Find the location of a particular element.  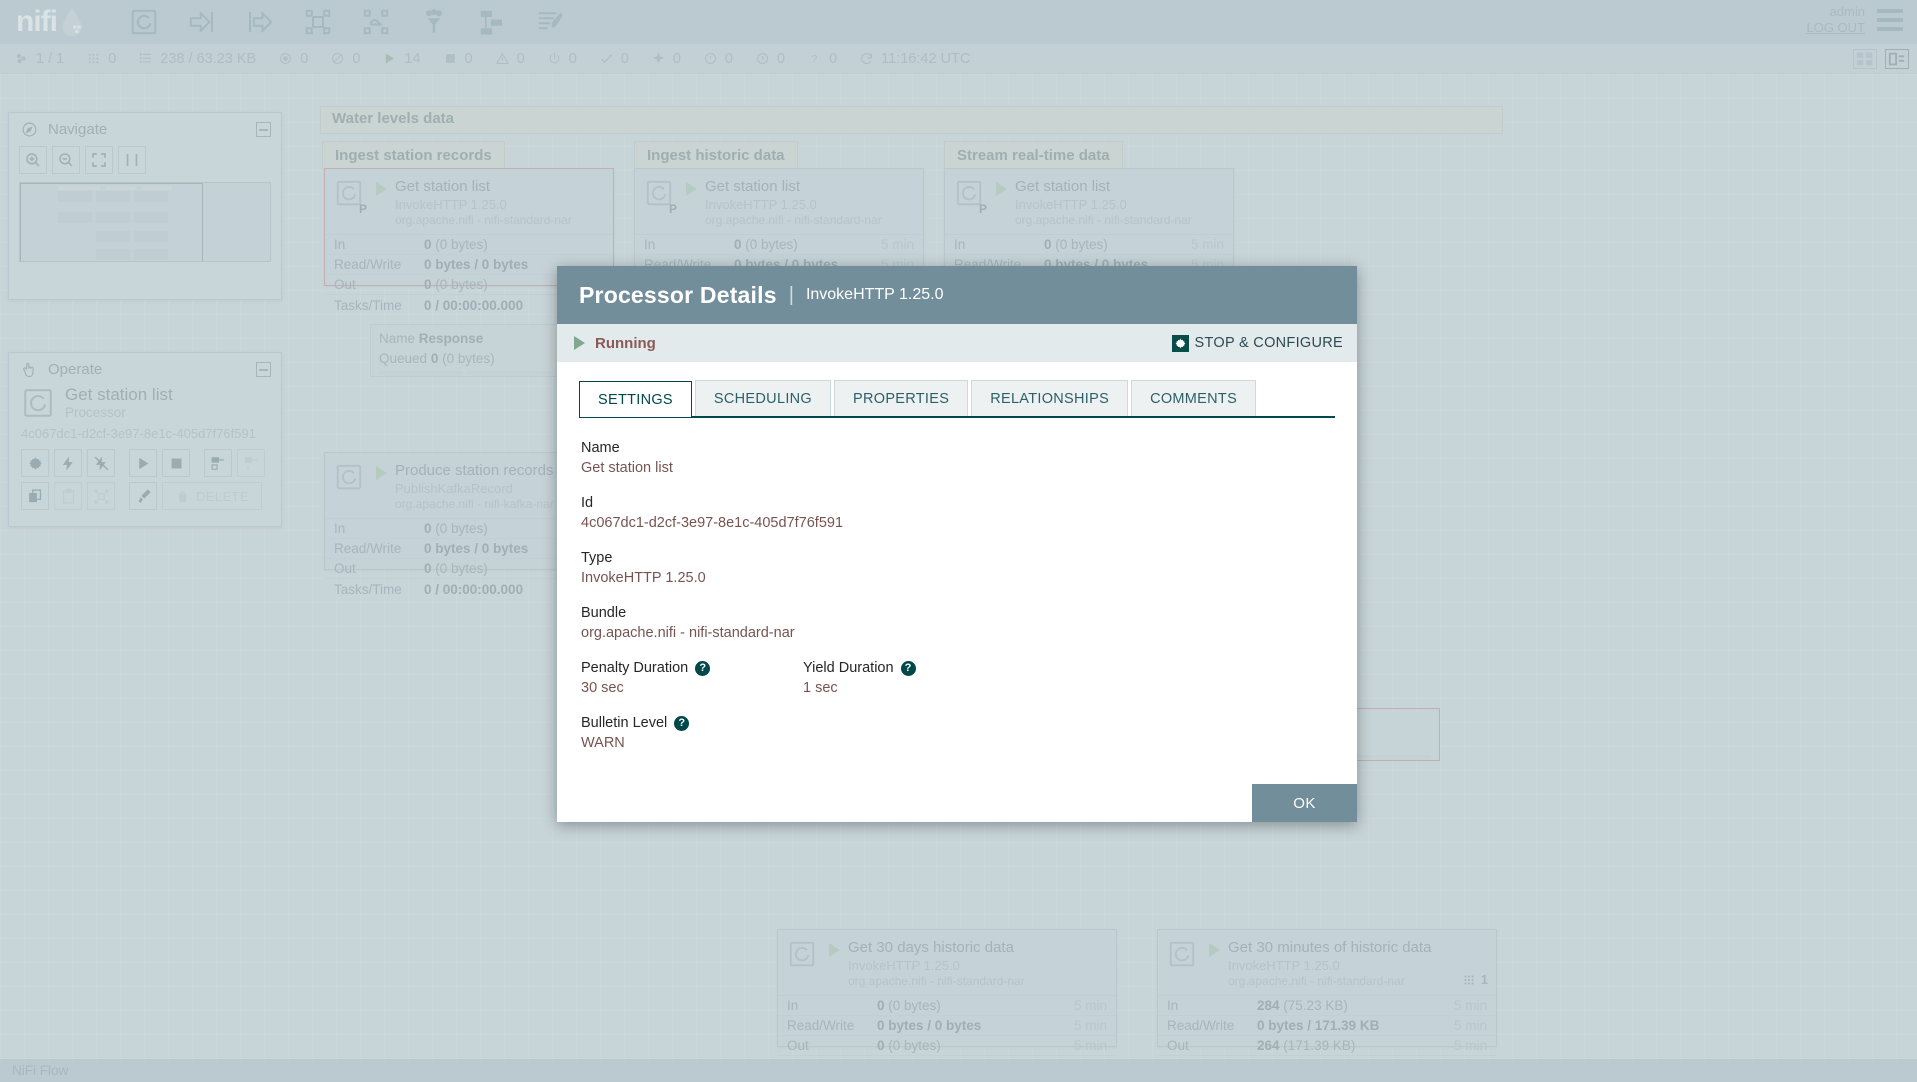

field-name-value: Get station list is located at coordinates (627, 468).